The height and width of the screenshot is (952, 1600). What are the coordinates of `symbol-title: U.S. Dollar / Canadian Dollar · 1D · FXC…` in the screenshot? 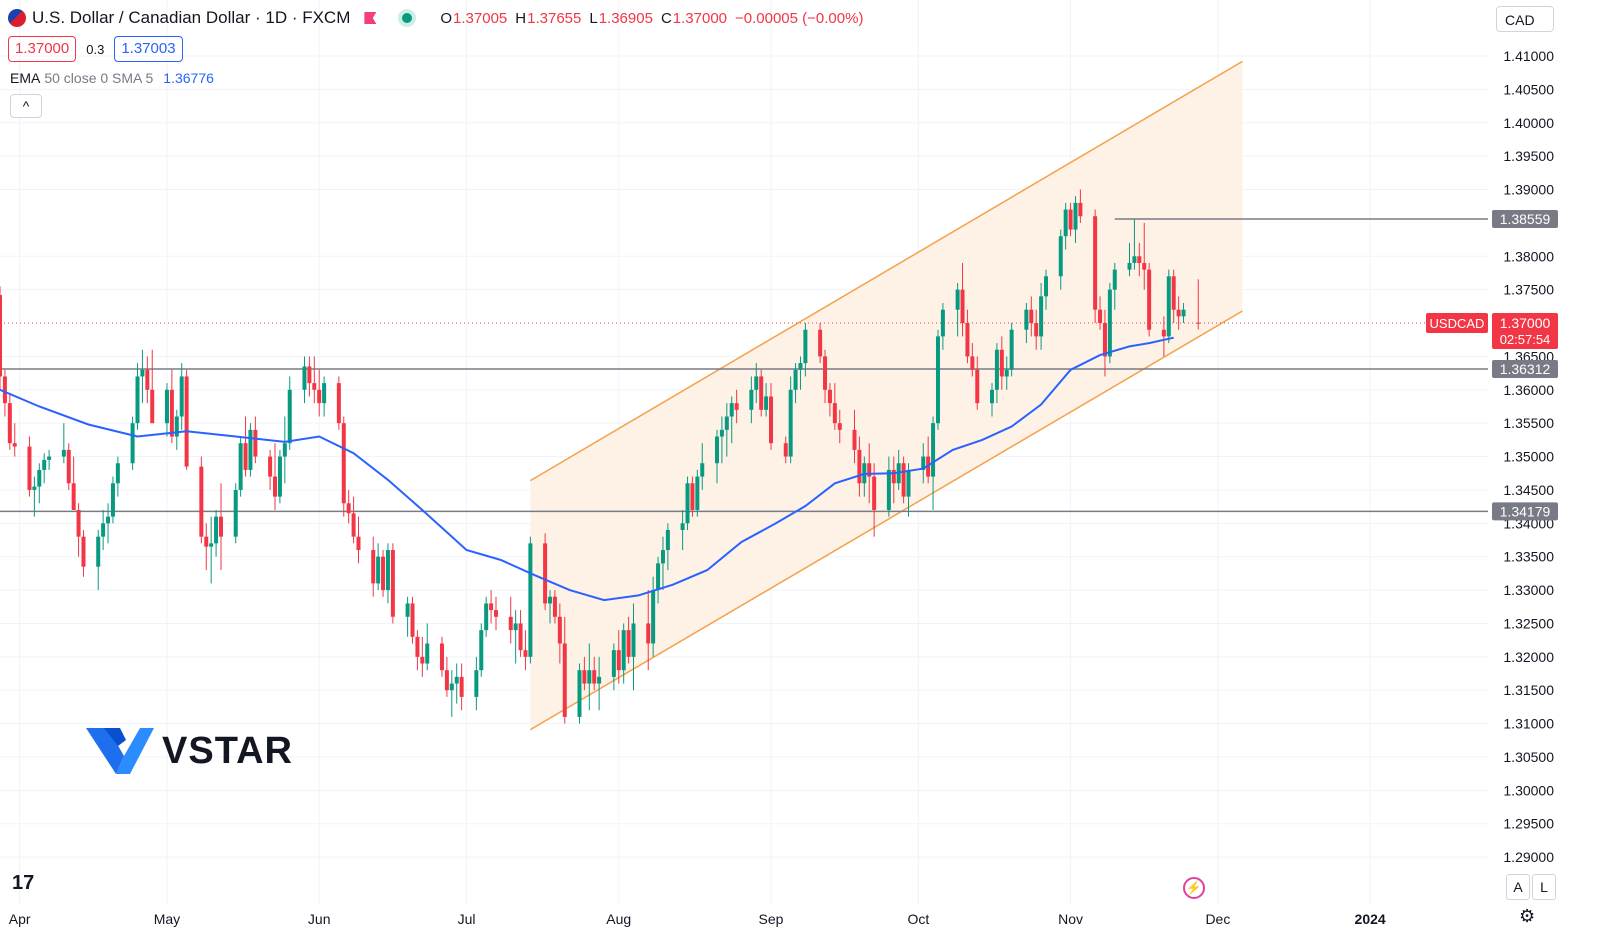 It's located at (191, 17).